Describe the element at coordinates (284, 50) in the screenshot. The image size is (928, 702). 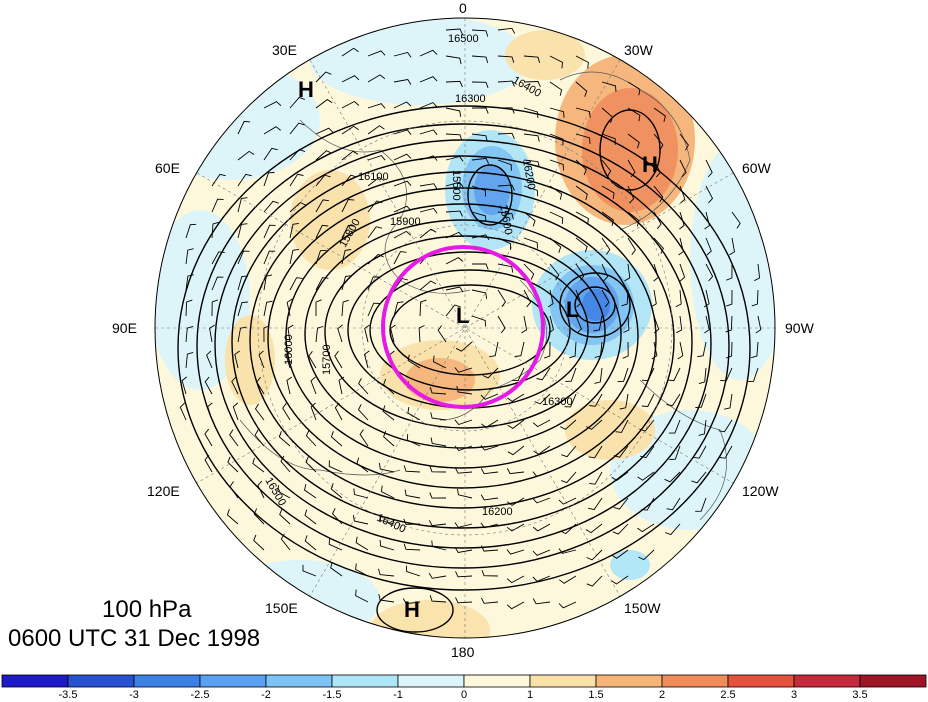
I see `longitude-label: 30E` at that location.